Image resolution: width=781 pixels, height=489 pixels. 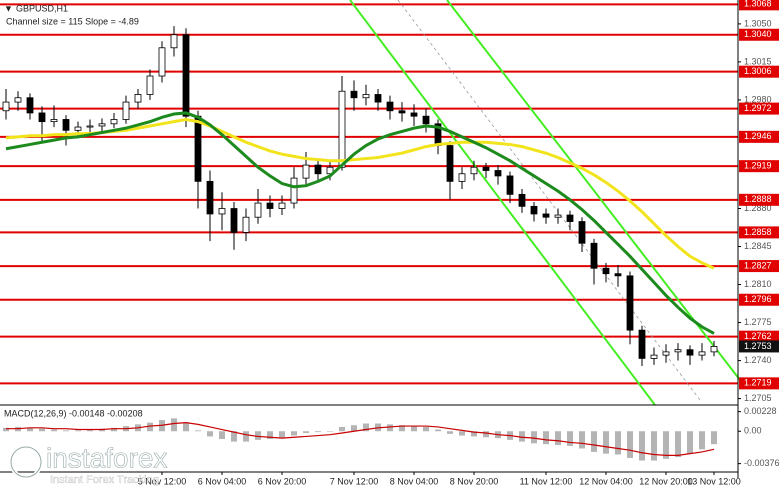 What do you see at coordinates (758, 284) in the screenshot?
I see `y-tick-label: 1.2810` at bounding box center [758, 284].